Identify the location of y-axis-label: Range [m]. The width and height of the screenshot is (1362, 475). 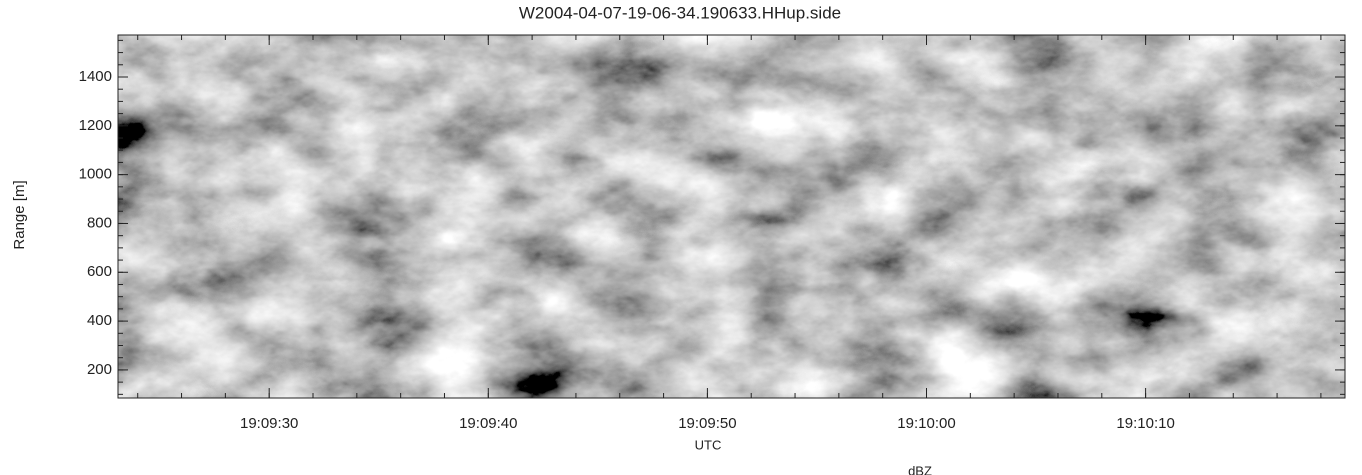
(19, 214).